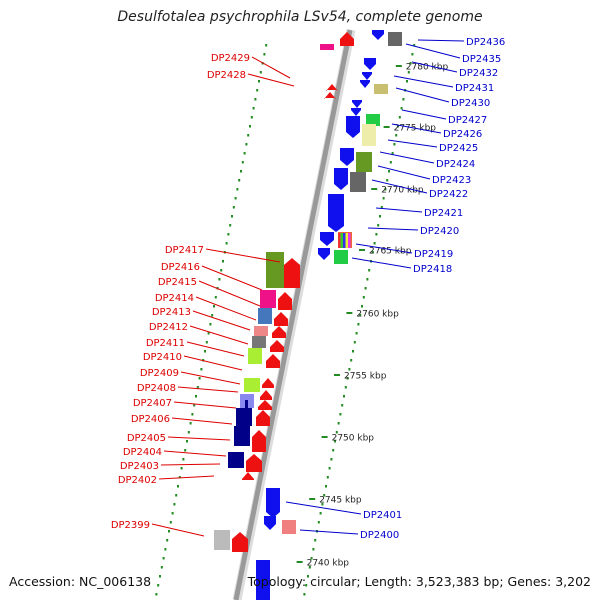 The image size is (600, 600). Describe the element at coordinates (328, 564) in the screenshot. I see `scale-label-2740: 2740 kbp` at that location.